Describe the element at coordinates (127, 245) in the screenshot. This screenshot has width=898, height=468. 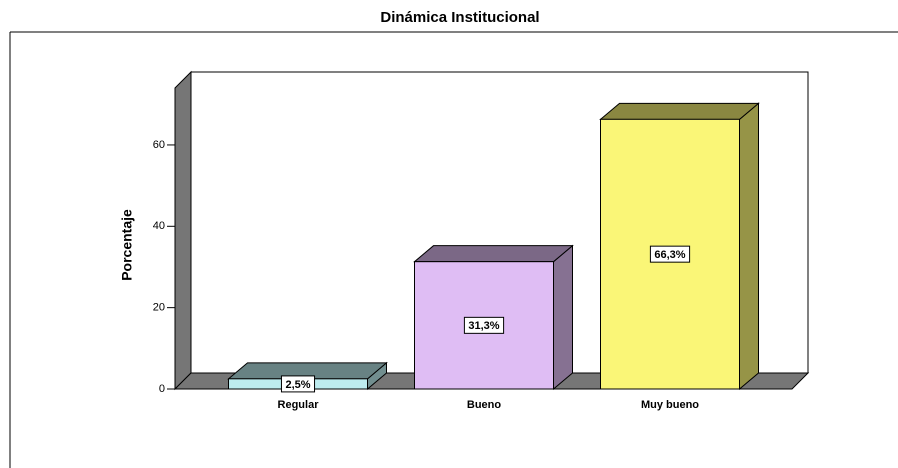
I see `y-axis-label: Porcentaje` at that location.